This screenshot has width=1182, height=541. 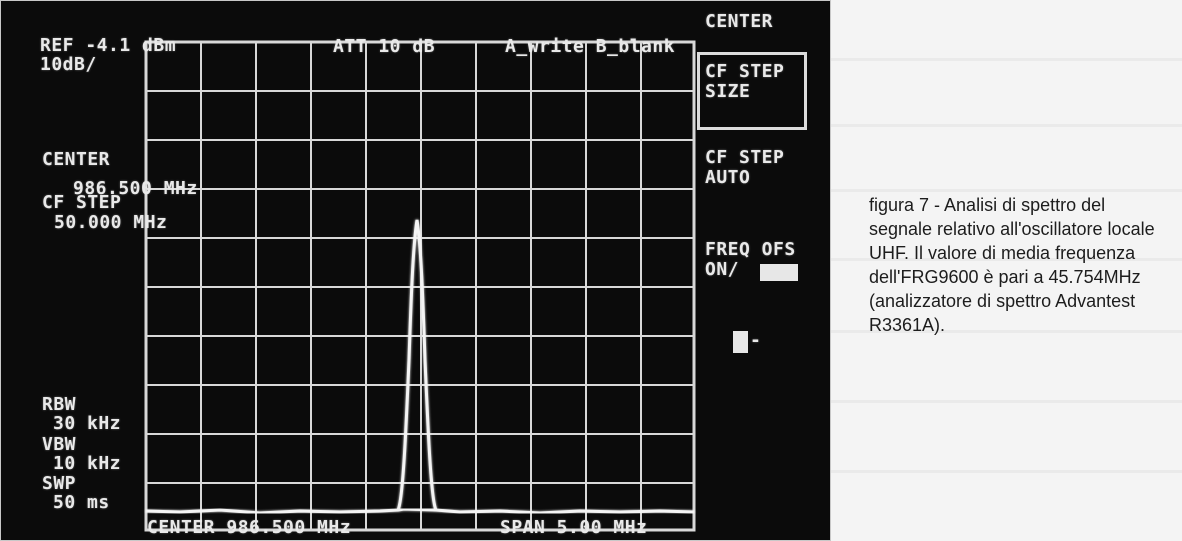 What do you see at coordinates (249, 527) in the screenshot?
I see `bottom-center-frequency-label: CENTER 986.500 MHz` at bounding box center [249, 527].